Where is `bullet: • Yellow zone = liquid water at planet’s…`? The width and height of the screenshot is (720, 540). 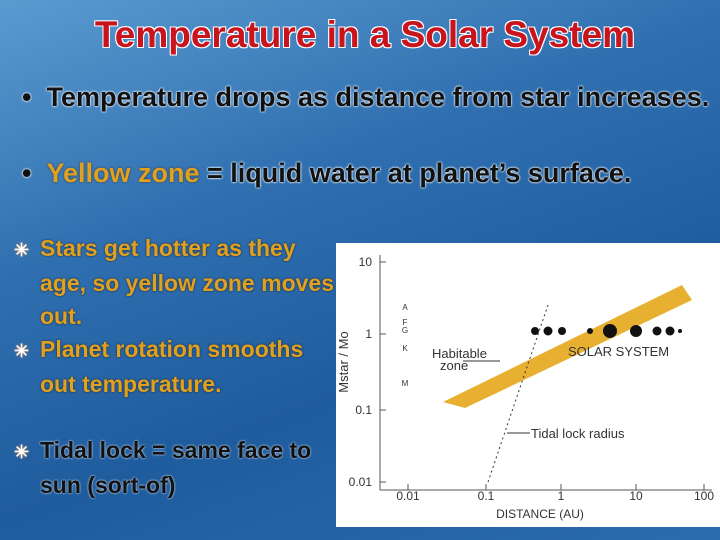 bullet: • Yellow zone = liquid water at planet’s… is located at coordinates (327, 173).